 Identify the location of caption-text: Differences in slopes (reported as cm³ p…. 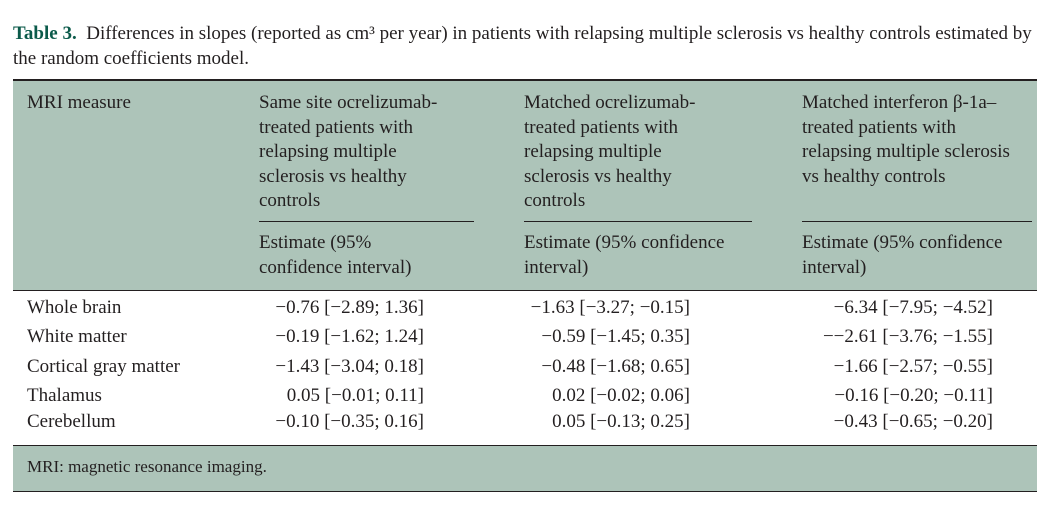
(522, 46).